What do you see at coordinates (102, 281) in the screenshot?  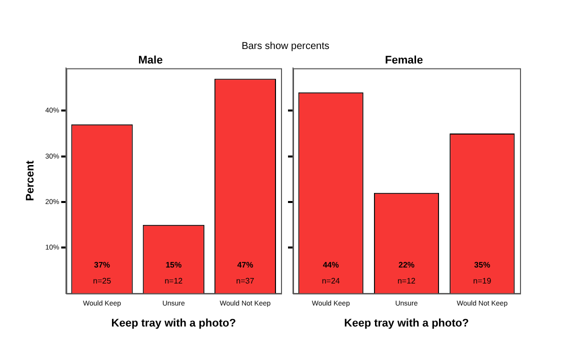 I see `annotation: n=25` at bounding box center [102, 281].